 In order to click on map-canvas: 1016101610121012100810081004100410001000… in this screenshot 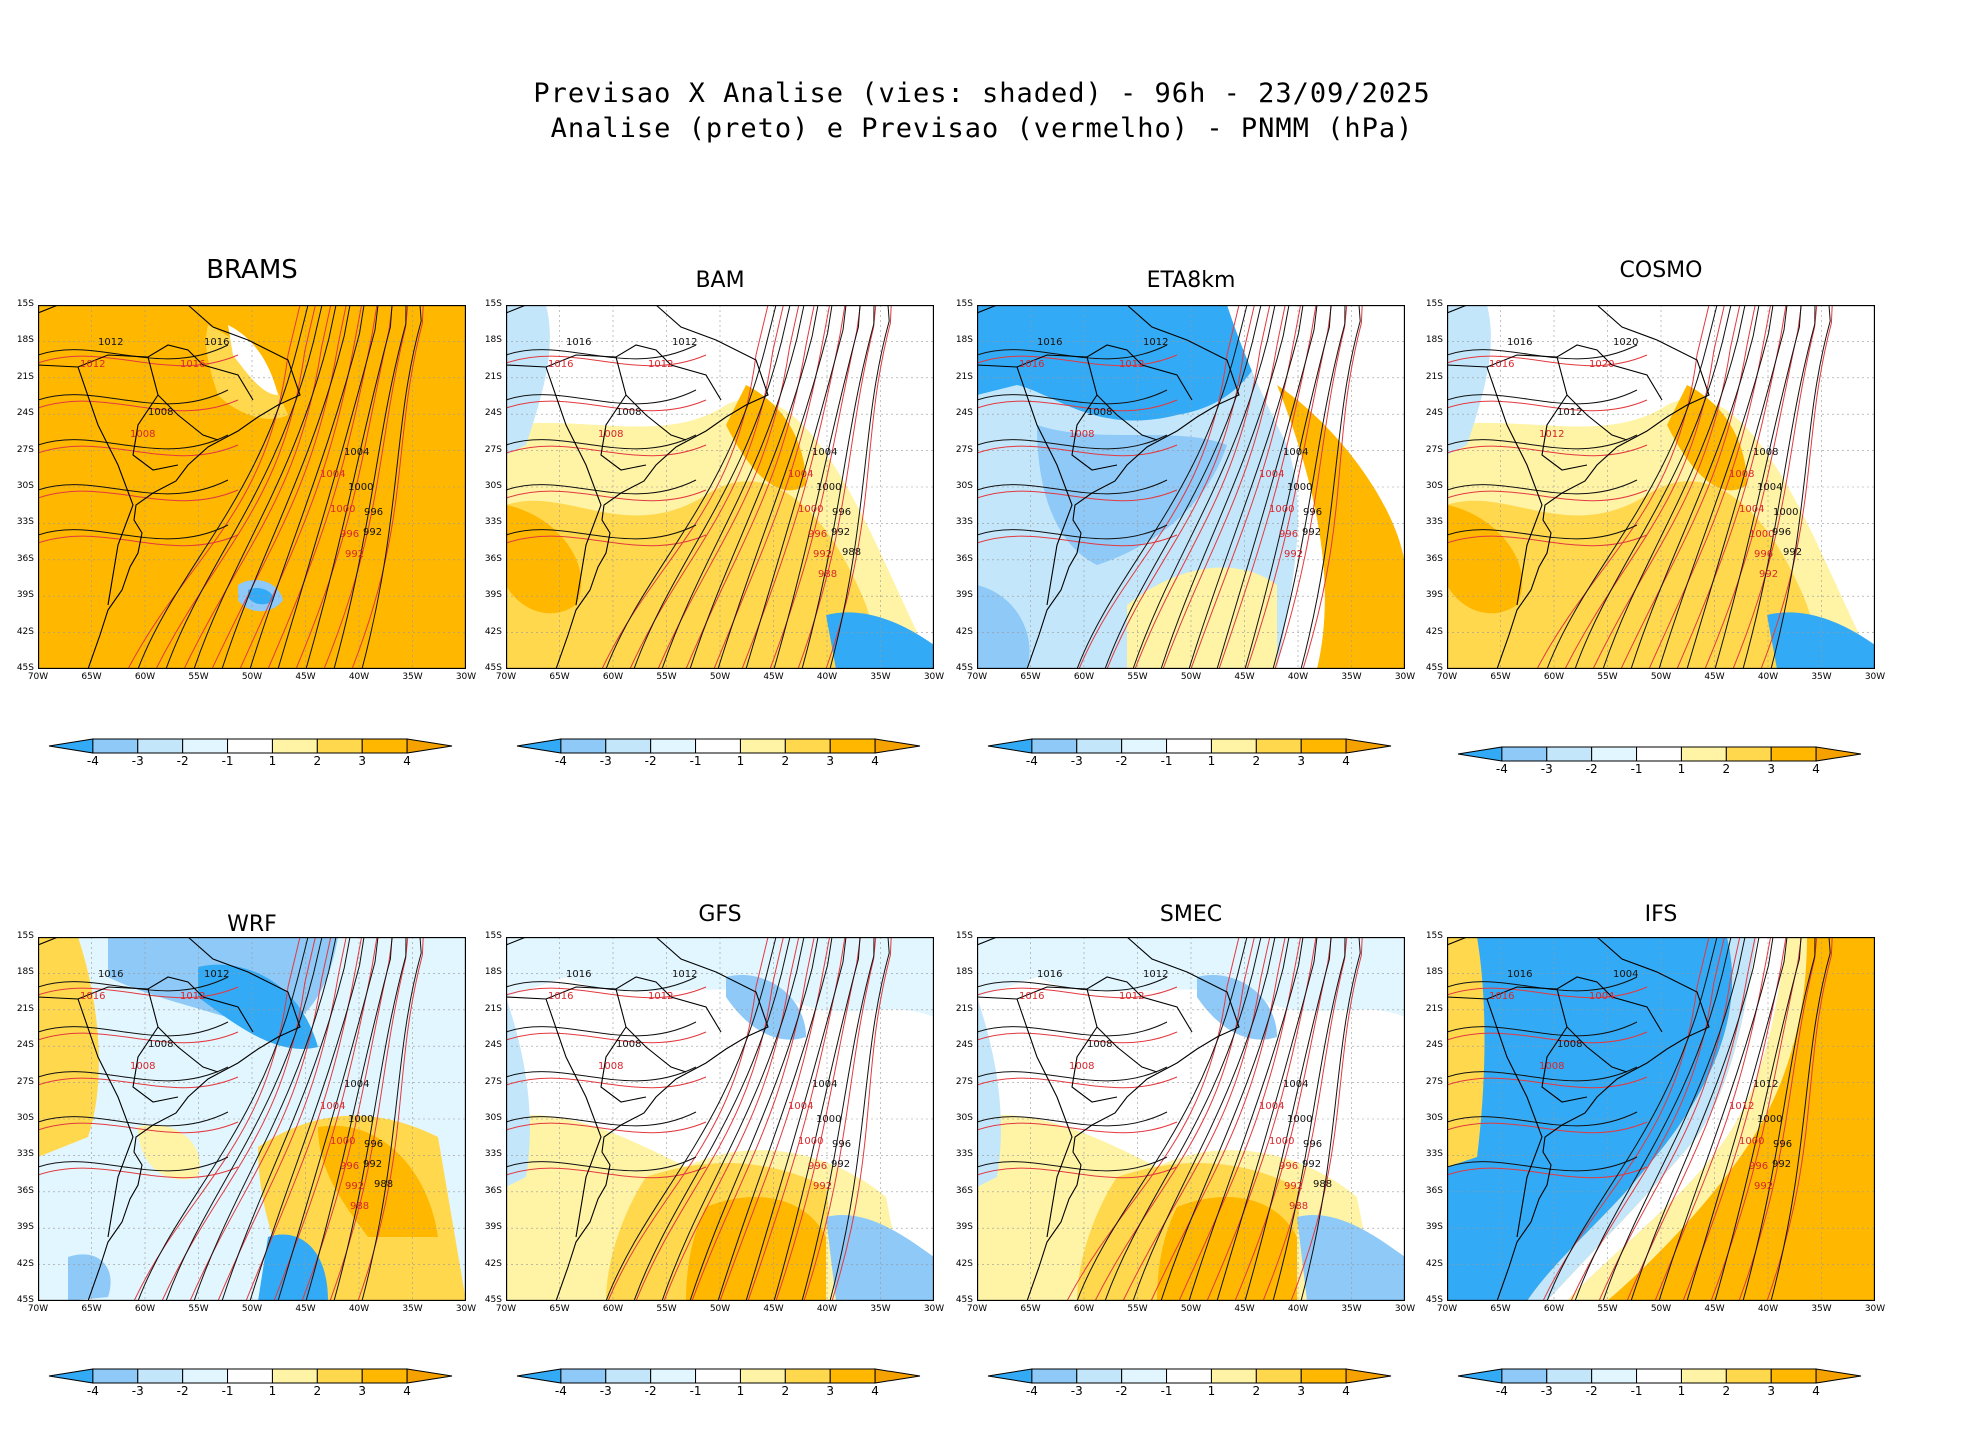, I will do `click(1191, 1119)`.